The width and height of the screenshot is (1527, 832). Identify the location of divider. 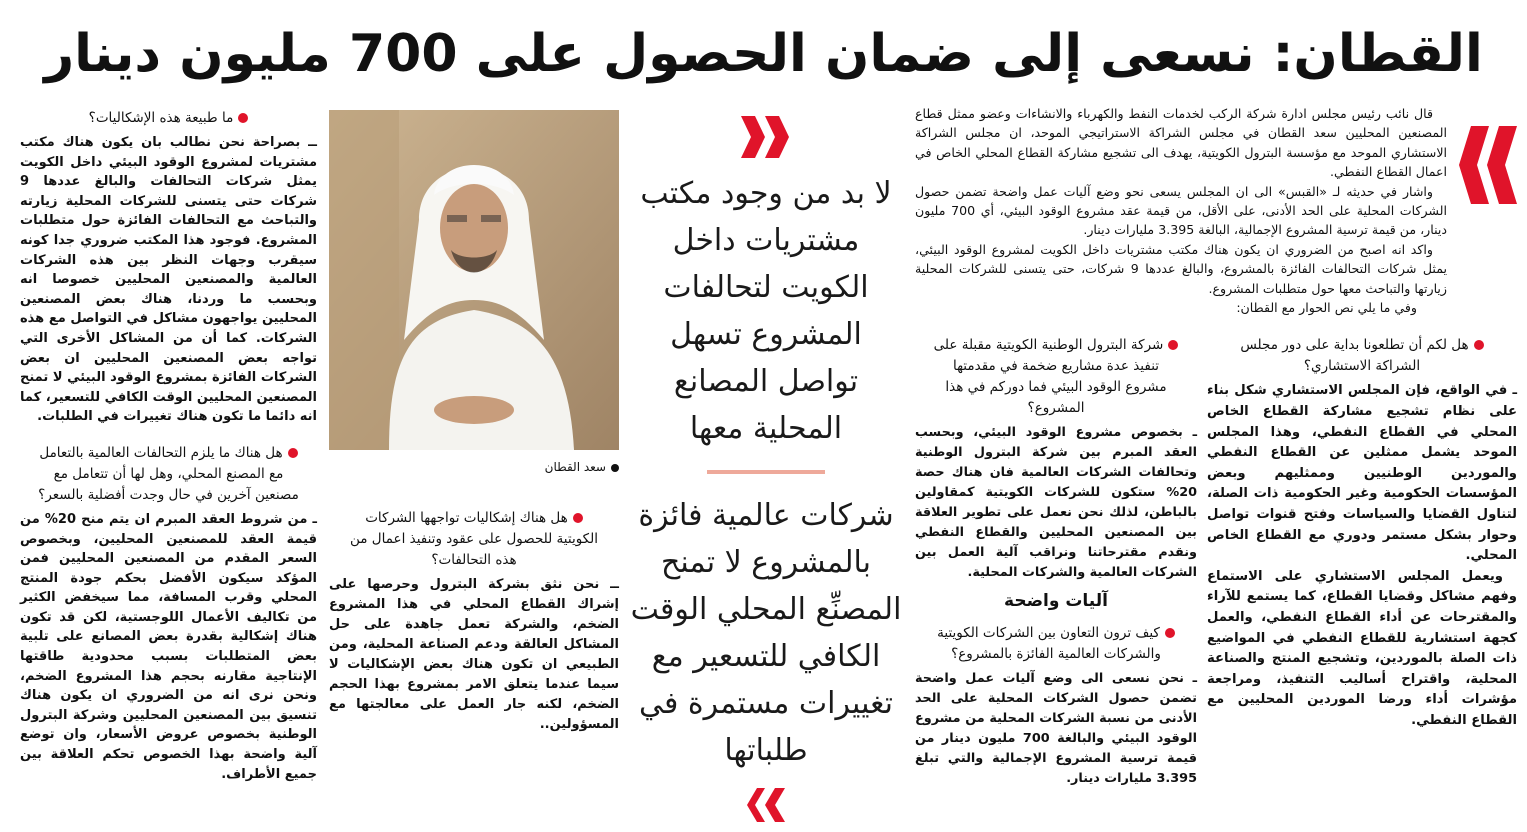
(766, 472).